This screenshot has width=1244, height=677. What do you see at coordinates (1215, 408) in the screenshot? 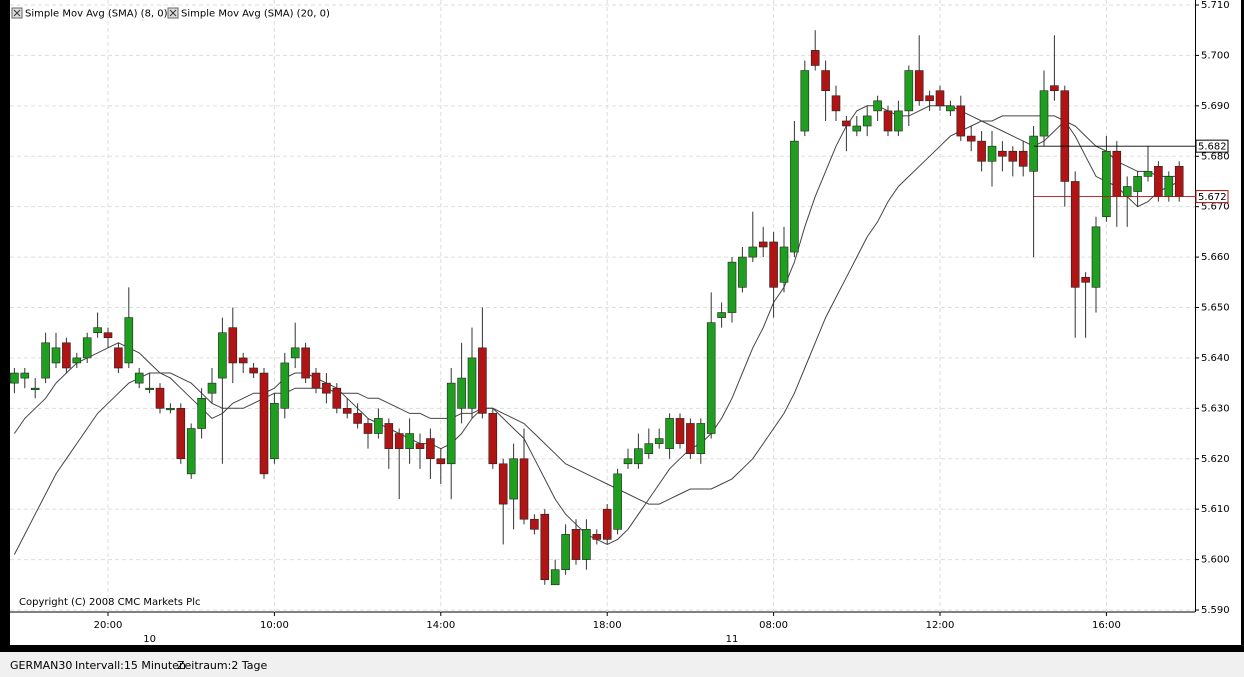
I see `y-tick-label: 5.630` at bounding box center [1215, 408].